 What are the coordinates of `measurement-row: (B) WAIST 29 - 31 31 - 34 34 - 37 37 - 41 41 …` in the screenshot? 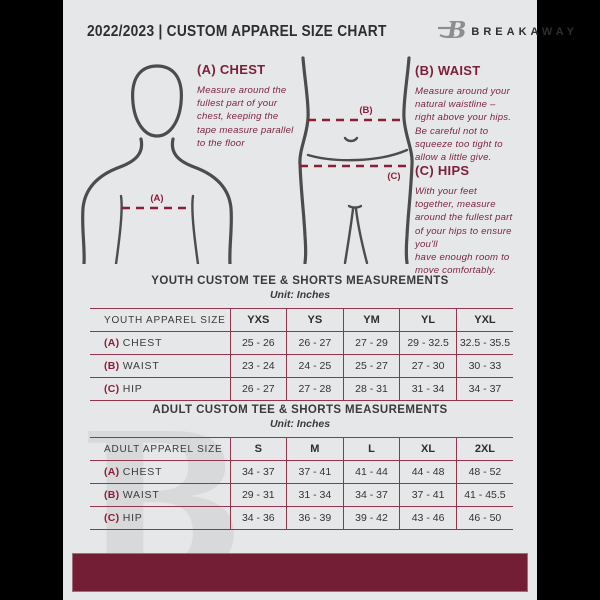 It's located at (301, 495).